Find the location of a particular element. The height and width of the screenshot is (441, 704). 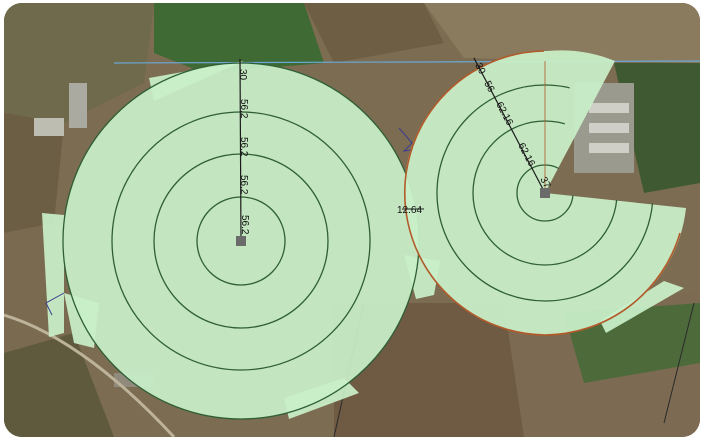

right-label-5: 37 is located at coordinates (544, 182).